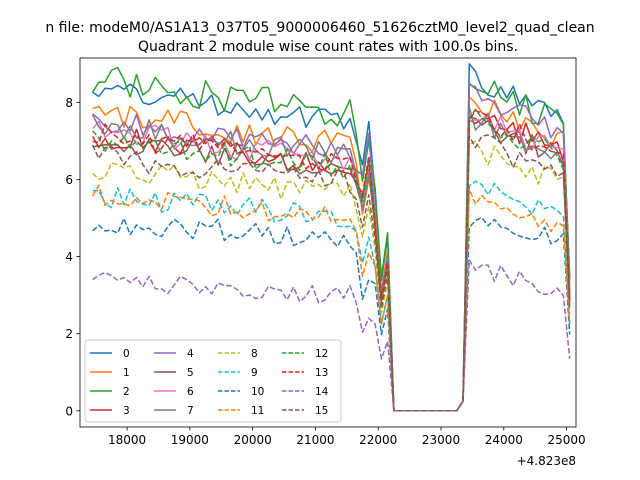 This screenshot has width=640, height=480. What do you see at coordinates (546, 461) in the screenshot?
I see `x-offset-label: +4.823e8` at bounding box center [546, 461].